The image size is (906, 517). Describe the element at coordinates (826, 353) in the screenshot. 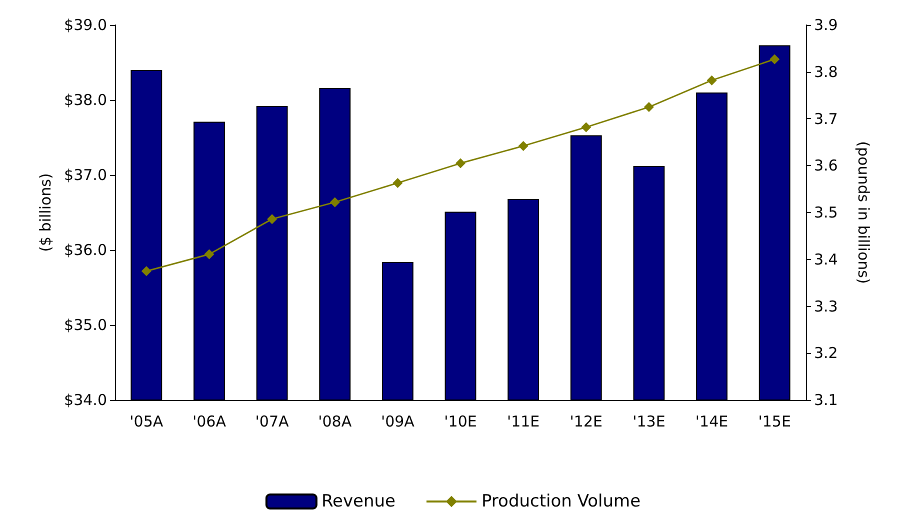

I see `y2-tick-label: 3.2` at that location.